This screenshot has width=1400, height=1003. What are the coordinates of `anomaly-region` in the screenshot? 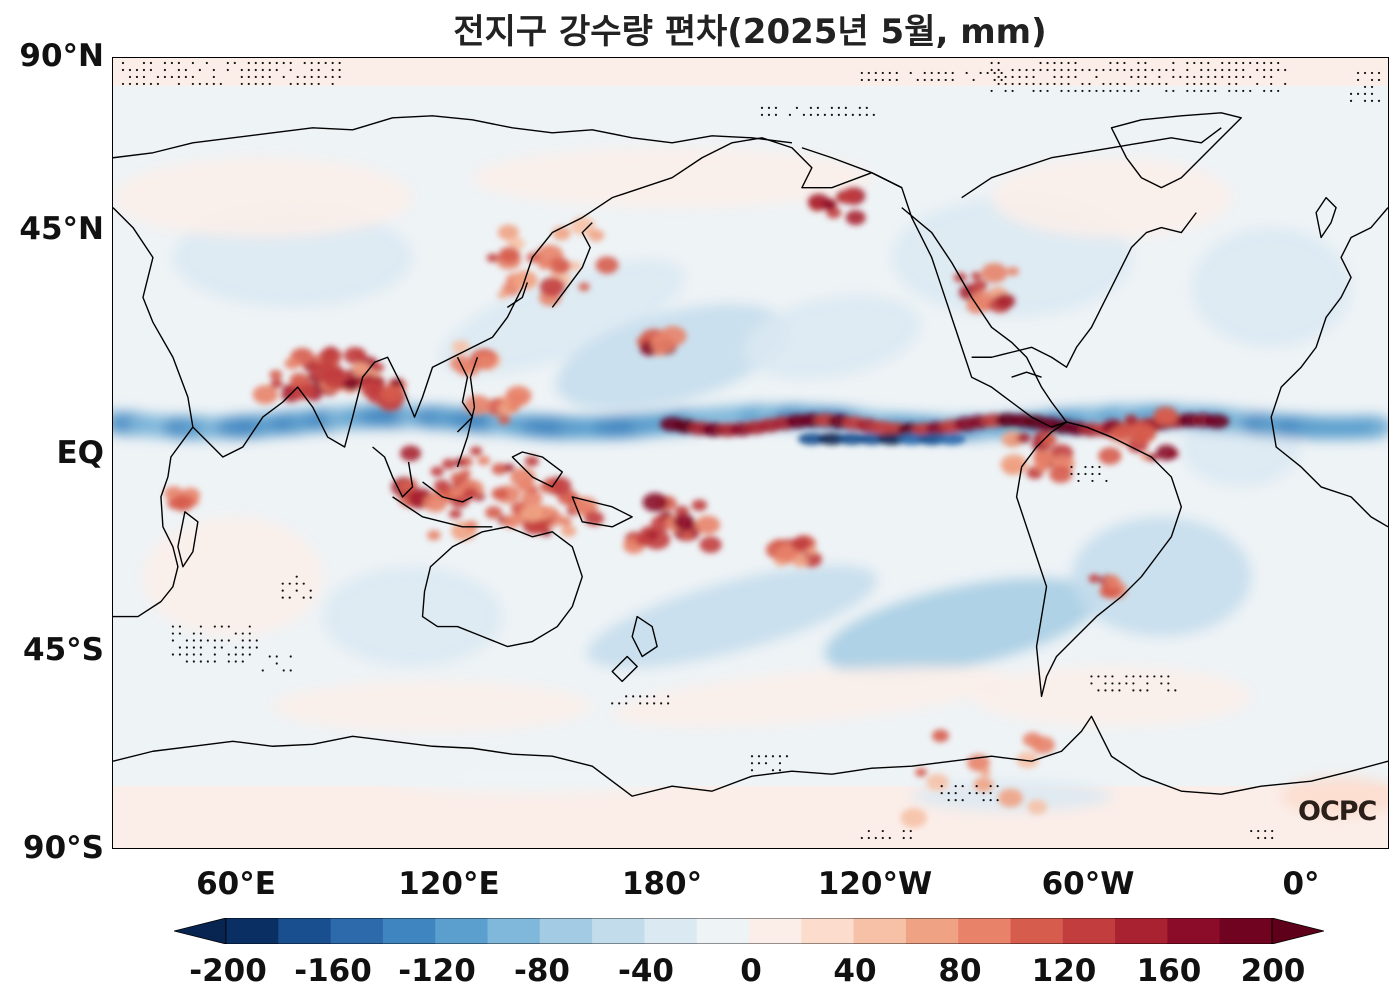 It's located at (1161, 576).